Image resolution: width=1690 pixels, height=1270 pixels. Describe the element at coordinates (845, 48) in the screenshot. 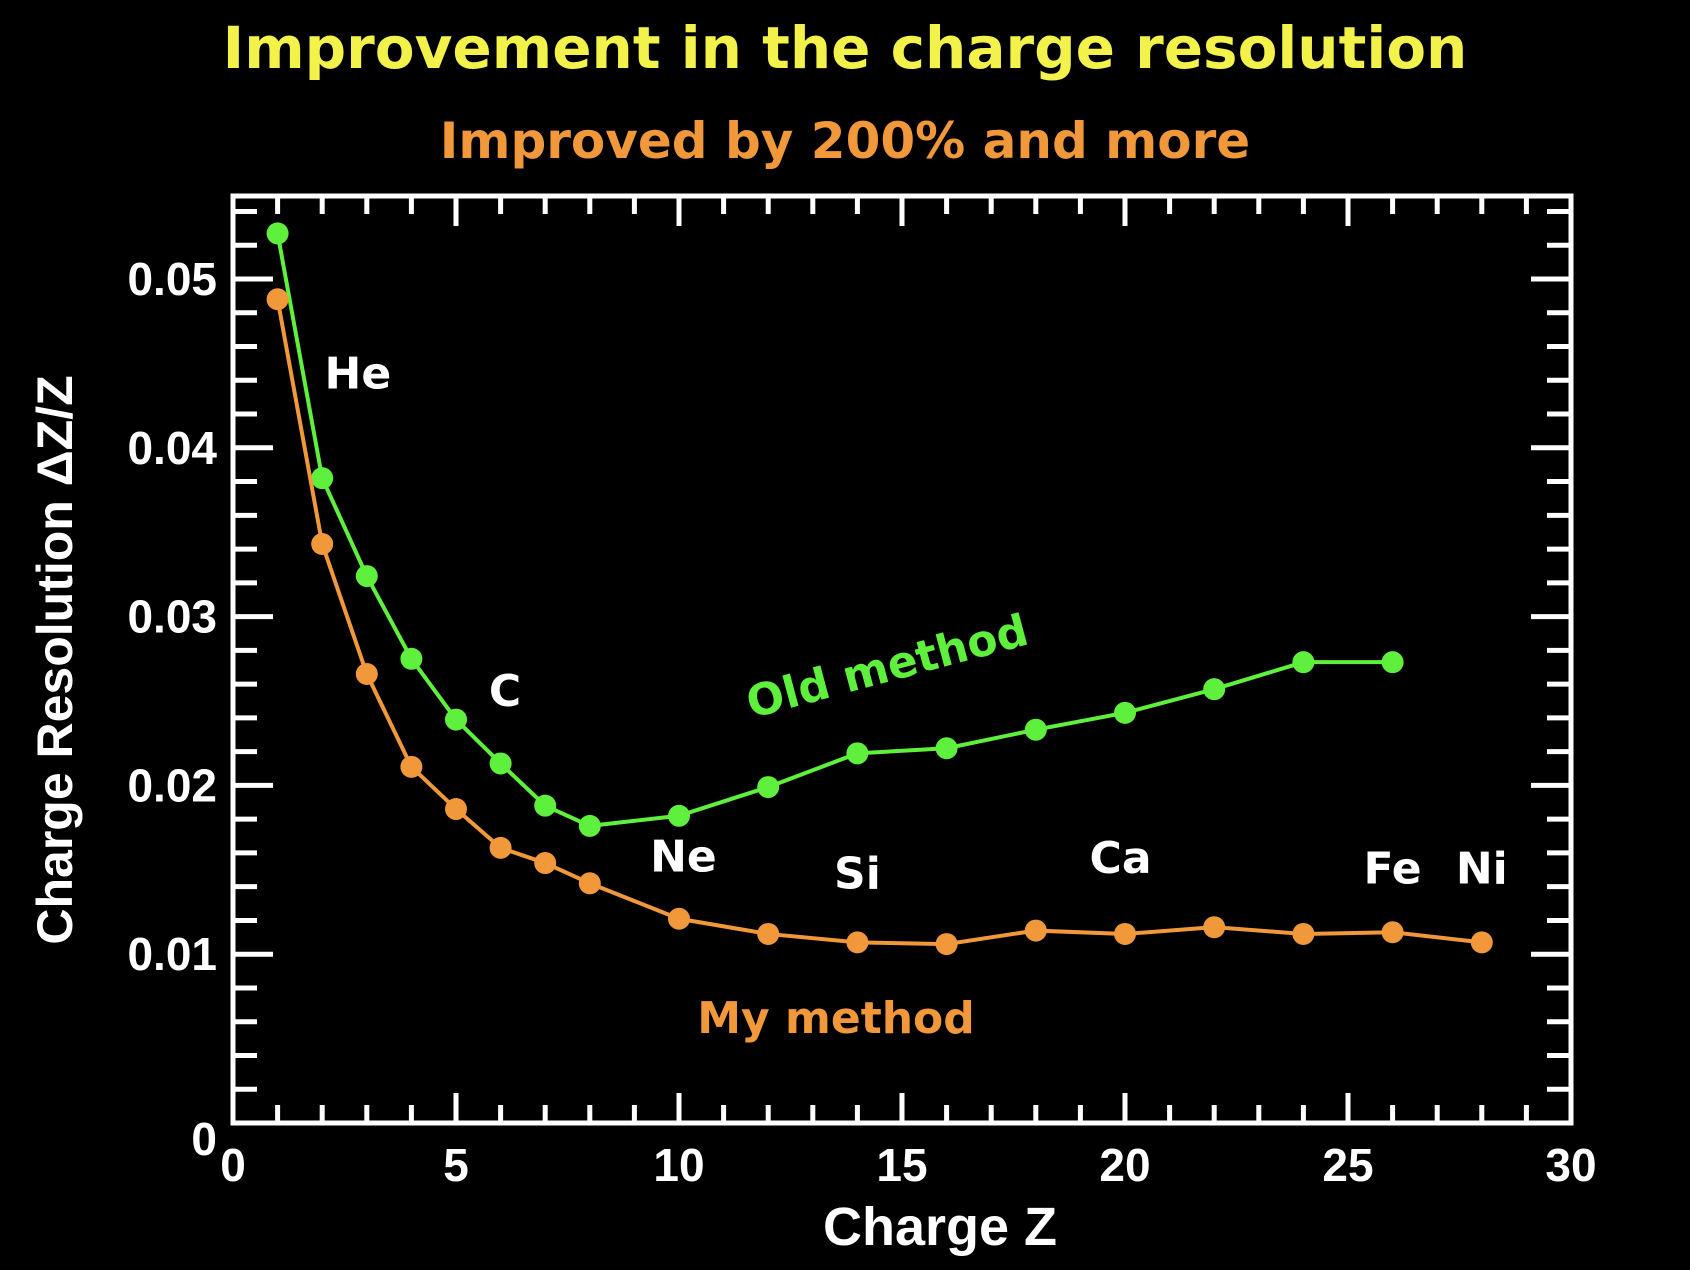

I see `chart-title: Improvement in the charge resolution` at that location.